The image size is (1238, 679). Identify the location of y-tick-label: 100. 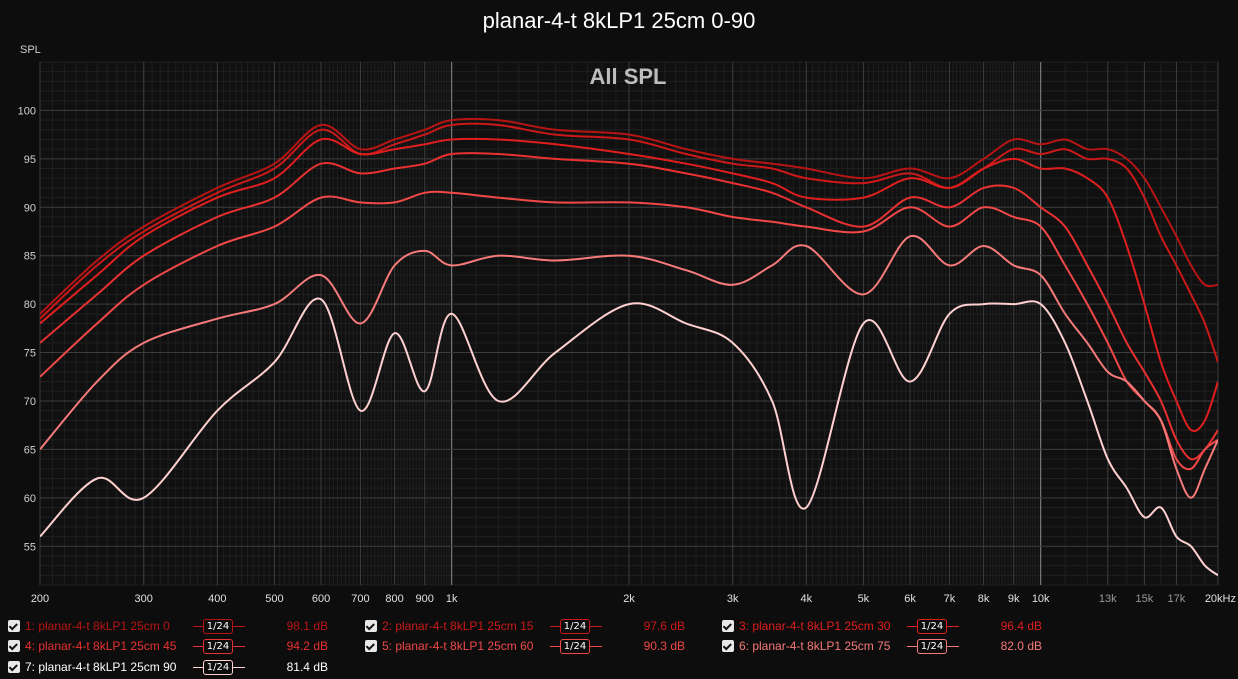
(27, 111).